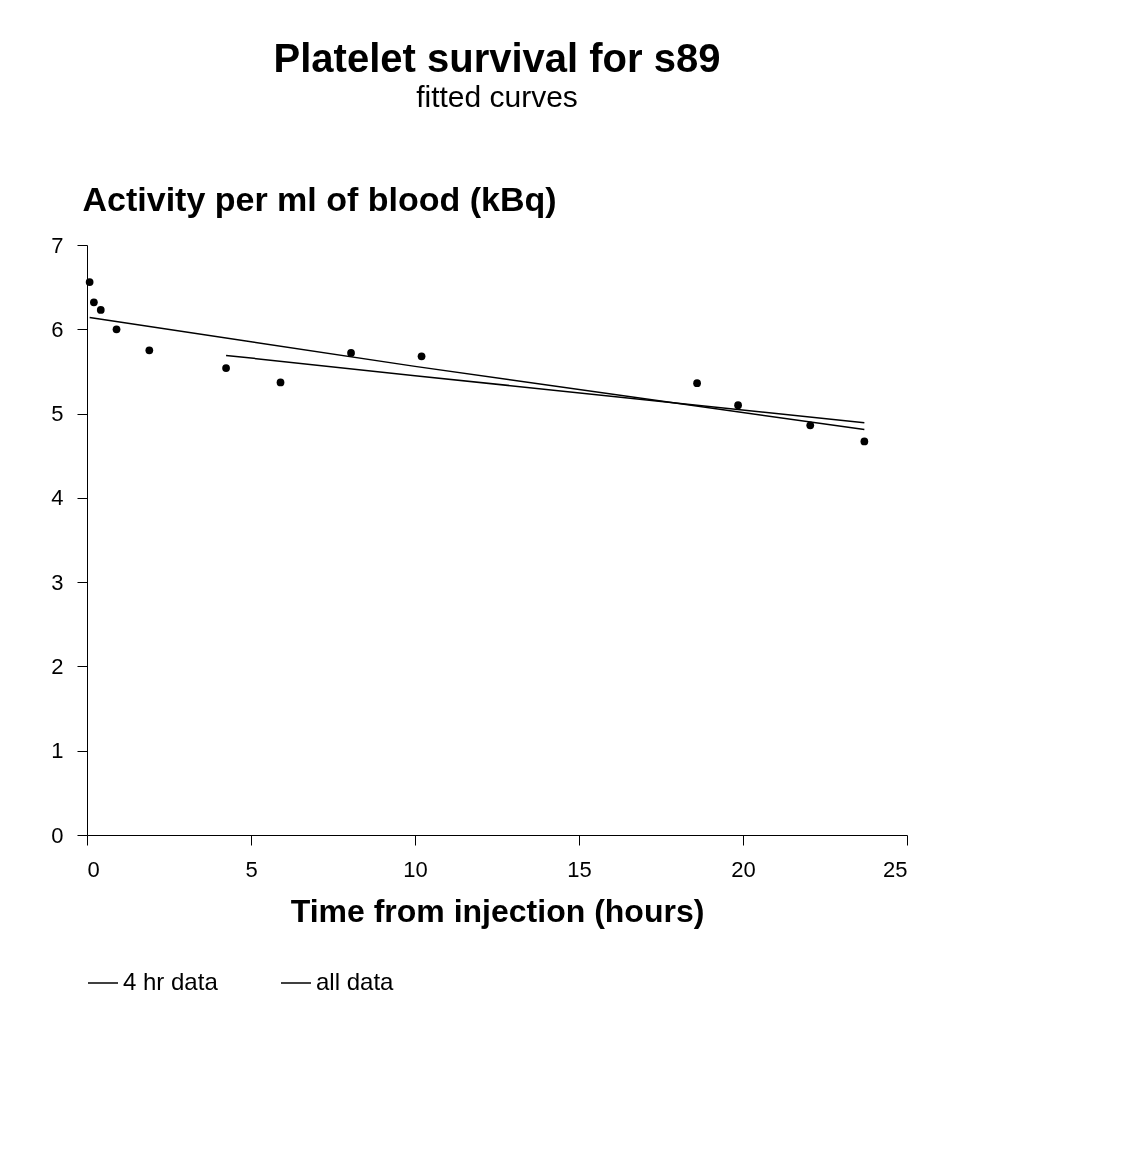 Image resolution: width=1132 pixels, height=1161 pixels. Describe the element at coordinates (497, 58) in the screenshot. I see `chart-title: Platelet survival for s89` at that location.